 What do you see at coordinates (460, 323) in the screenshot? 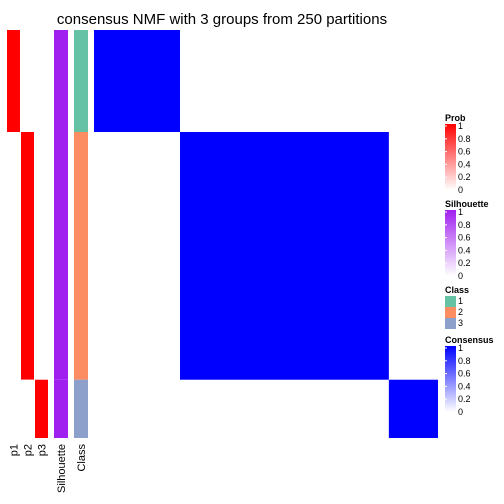
I see `legend-label-class-3: 3` at bounding box center [460, 323].